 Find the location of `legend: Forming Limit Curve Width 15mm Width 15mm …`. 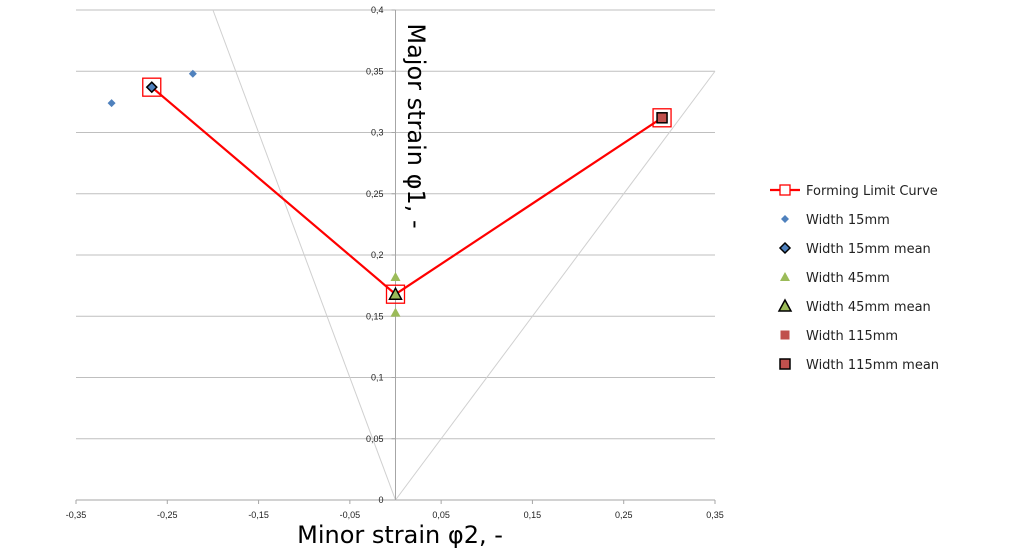

legend: Forming Limit Curve Width 15mm Width 15mm … is located at coordinates (854, 278).